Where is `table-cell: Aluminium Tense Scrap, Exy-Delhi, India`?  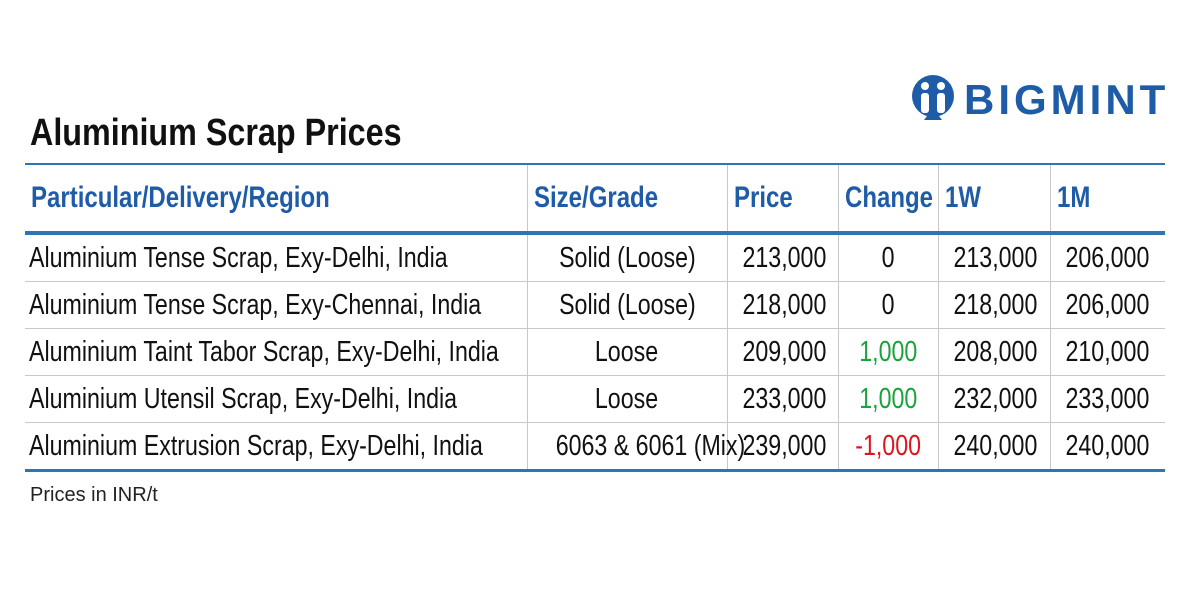 table-cell: Aluminium Tense Scrap, Exy-Delhi, India is located at coordinates (276, 257).